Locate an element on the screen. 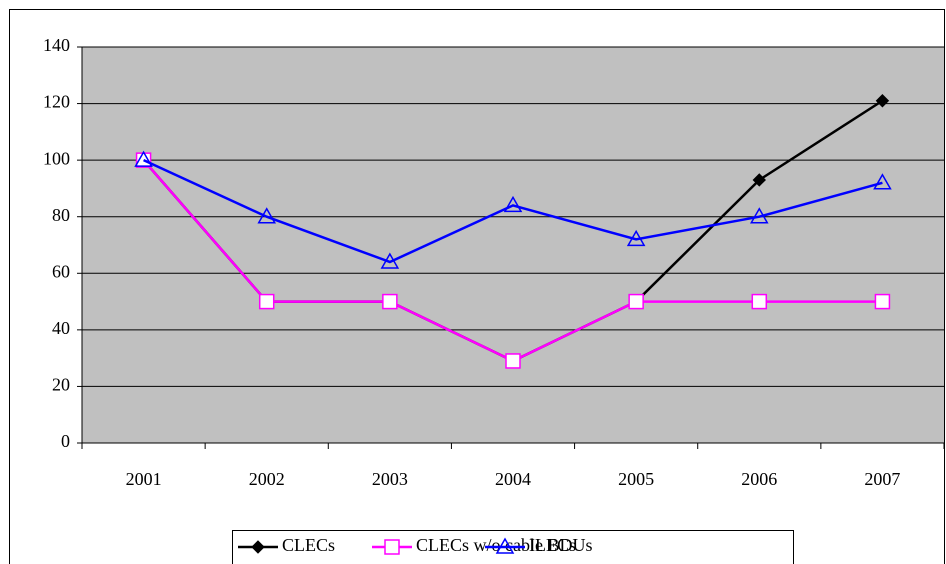 This screenshot has height=564, width=946. legend-label: CLECs is located at coordinates (308, 545).